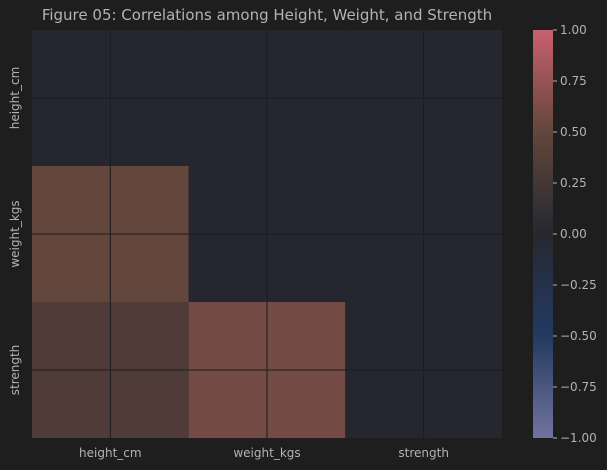  I want to click on colorbar-tick-label: 0.25, so click(573, 183).